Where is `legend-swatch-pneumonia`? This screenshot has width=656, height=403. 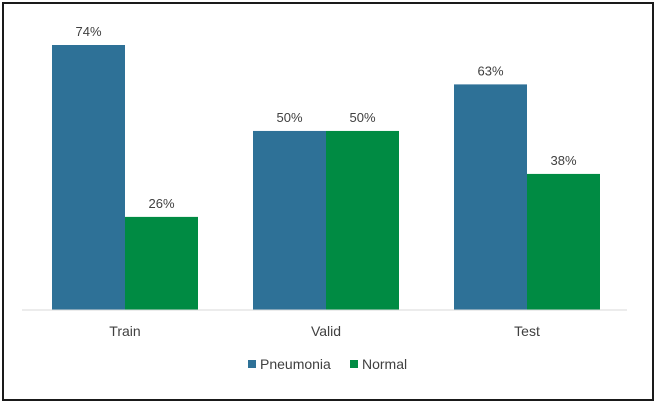
legend-swatch-pneumonia is located at coordinates (252, 364).